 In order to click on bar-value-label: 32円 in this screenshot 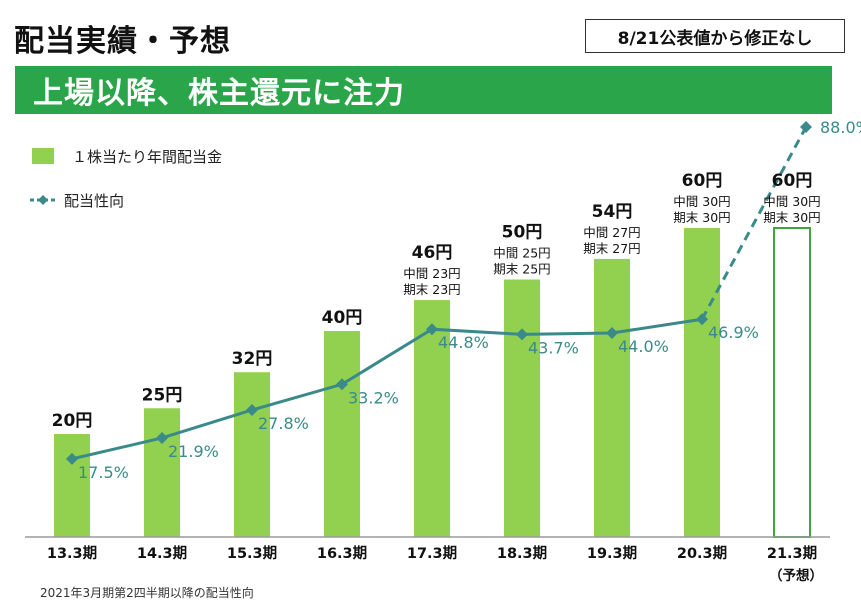, I will do `click(252, 359)`.